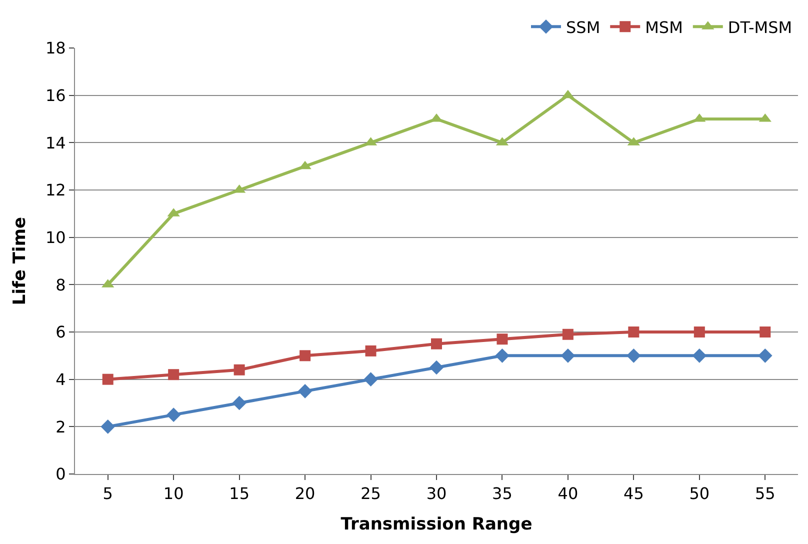  I want to click on x-tick-label: 50, so click(699, 494).